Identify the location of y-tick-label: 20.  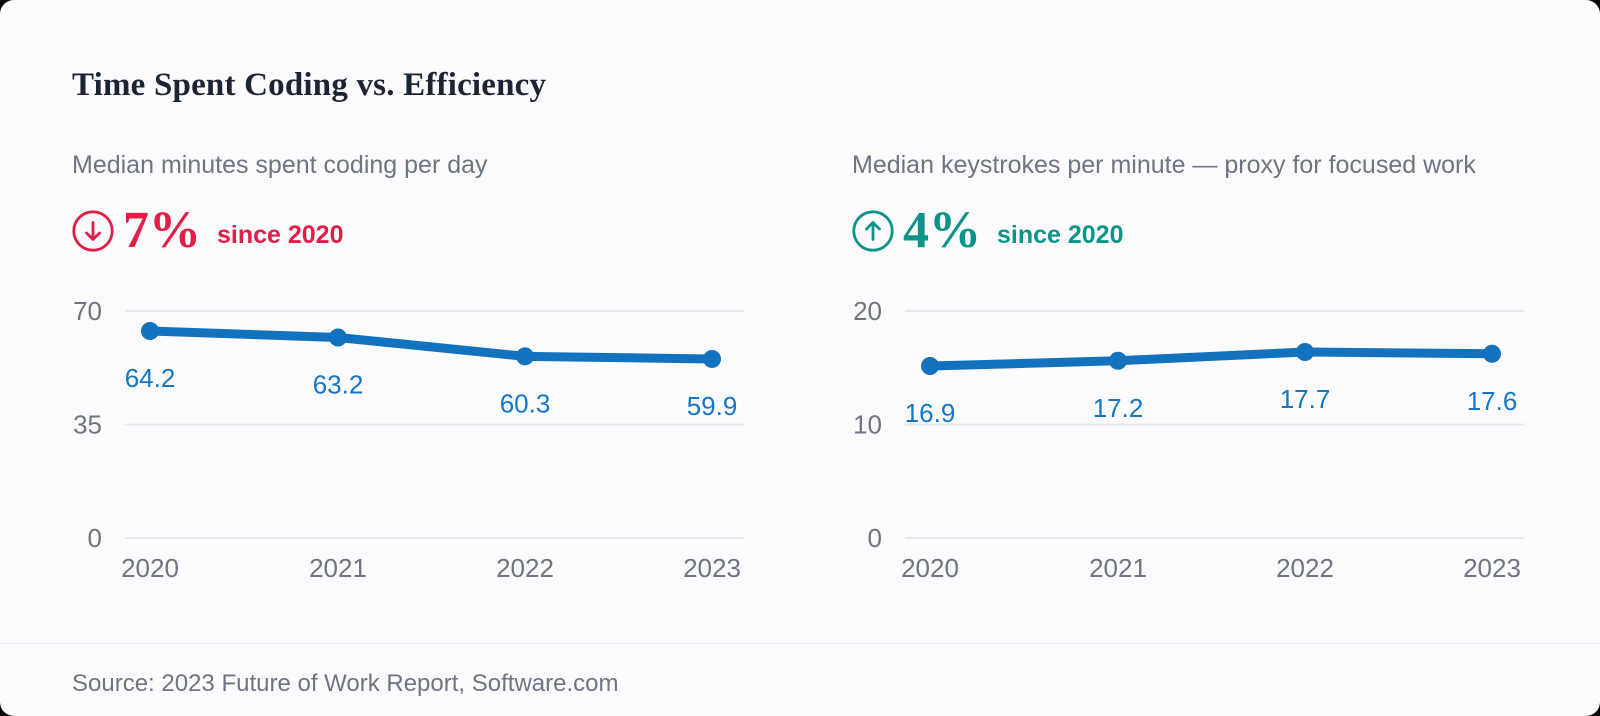
(867, 311).